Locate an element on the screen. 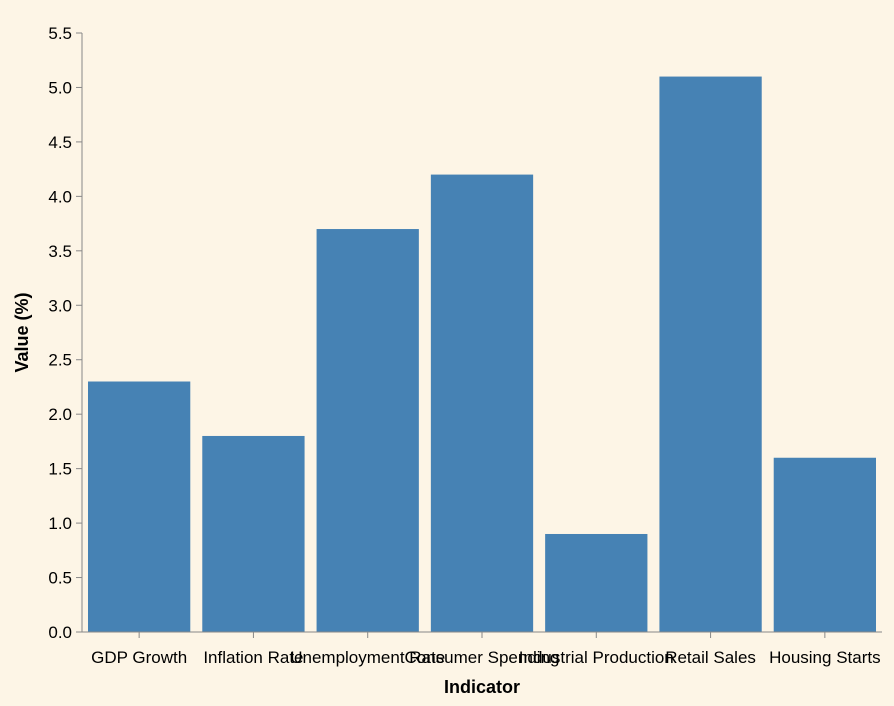  y-tick-label: 3.5 is located at coordinates (60, 251).